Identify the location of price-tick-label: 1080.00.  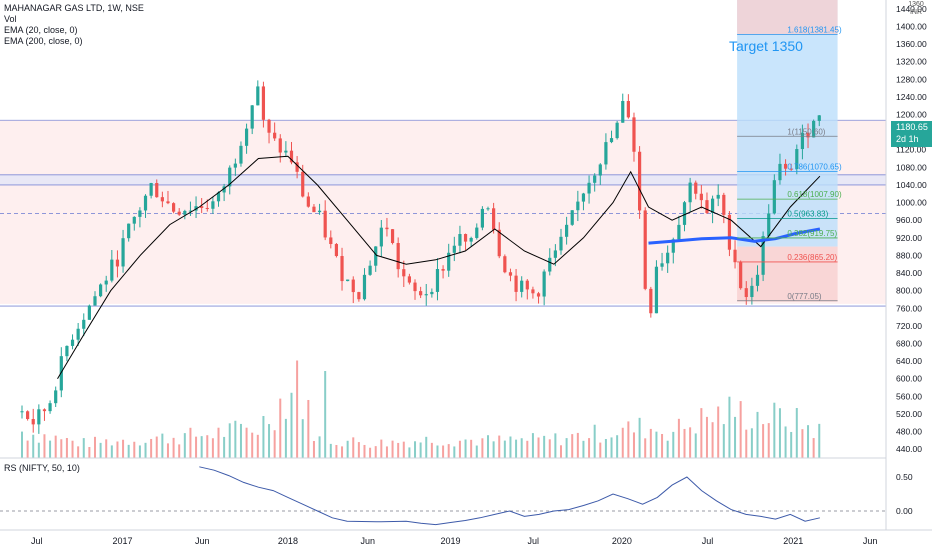
(911, 167).